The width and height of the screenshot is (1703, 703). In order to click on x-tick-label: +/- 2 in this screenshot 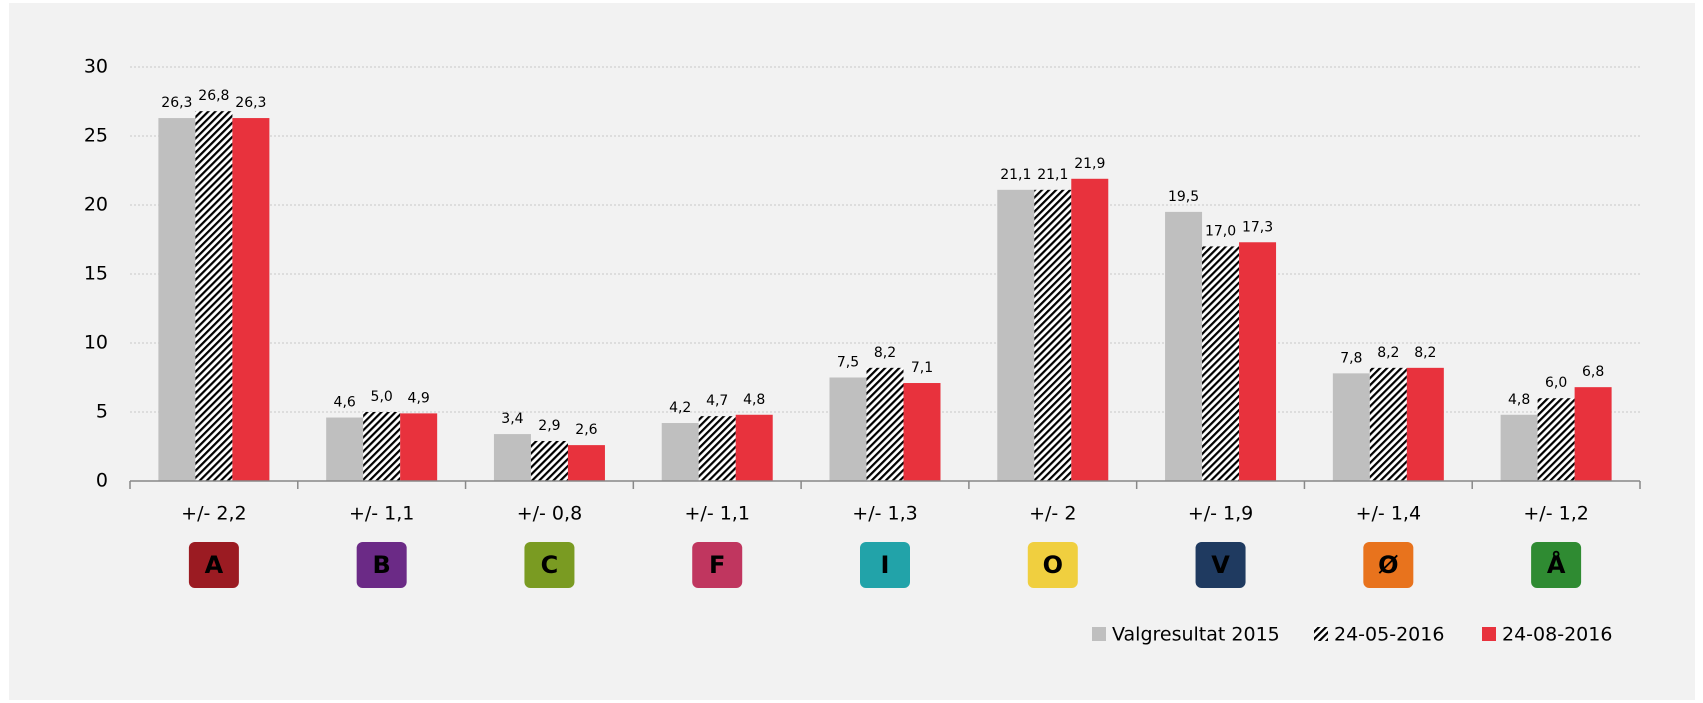, I will do `click(1052, 514)`.